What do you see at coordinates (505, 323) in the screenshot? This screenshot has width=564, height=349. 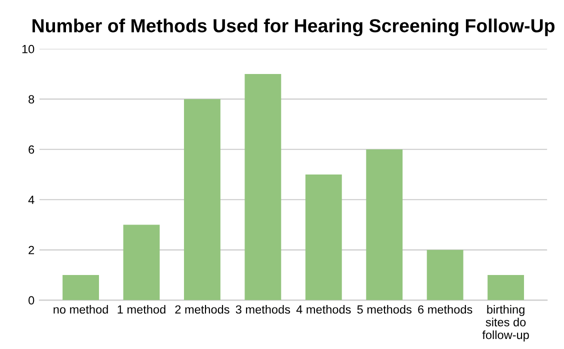 I see `x-tick-label: birthing sites do follow-up` at bounding box center [505, 323].